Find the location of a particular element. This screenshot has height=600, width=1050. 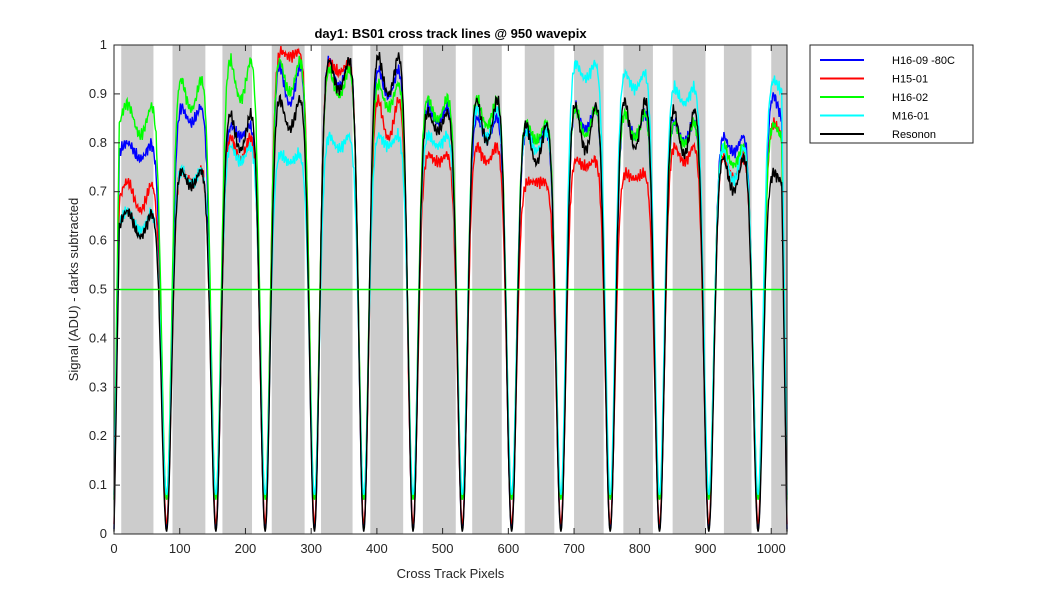

y-tick-label-0: 0 is located at coordinates (103, 533).